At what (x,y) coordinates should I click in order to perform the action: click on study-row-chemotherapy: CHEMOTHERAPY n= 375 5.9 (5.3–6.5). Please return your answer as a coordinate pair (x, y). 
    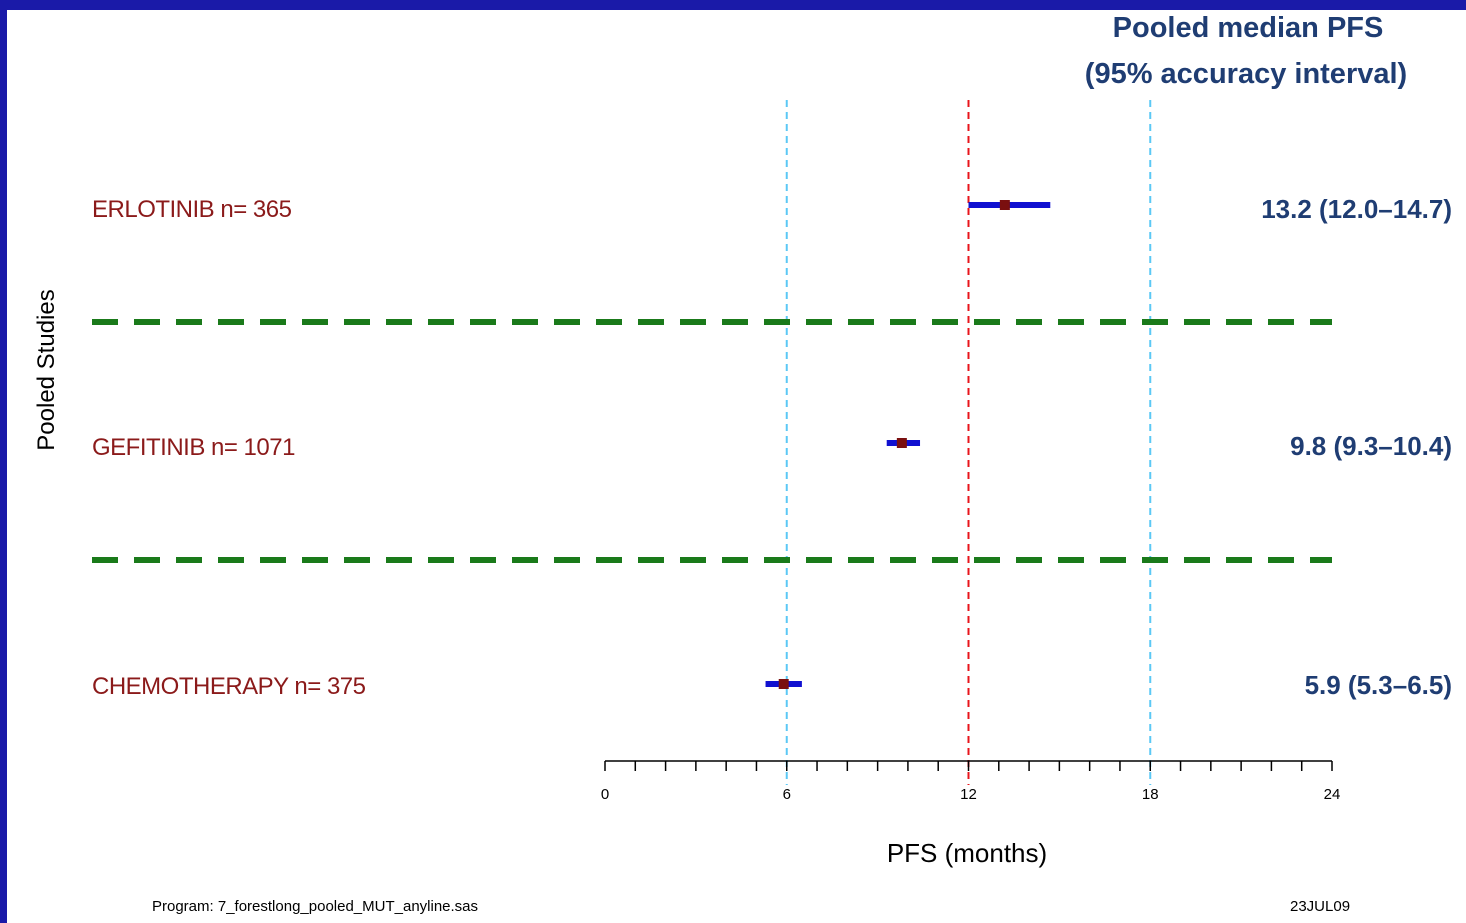
    Looking at the image, I should click on (772, 685).